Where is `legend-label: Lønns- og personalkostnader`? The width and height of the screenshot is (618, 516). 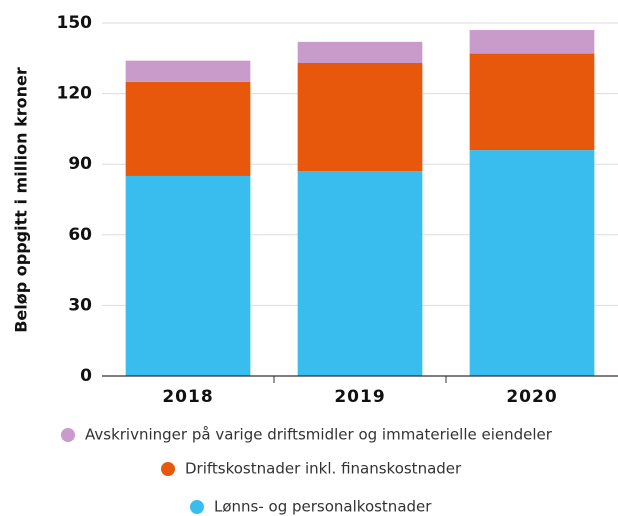
legend-label: Lønns- og personalkostnader is located at coordinates (323, 507).